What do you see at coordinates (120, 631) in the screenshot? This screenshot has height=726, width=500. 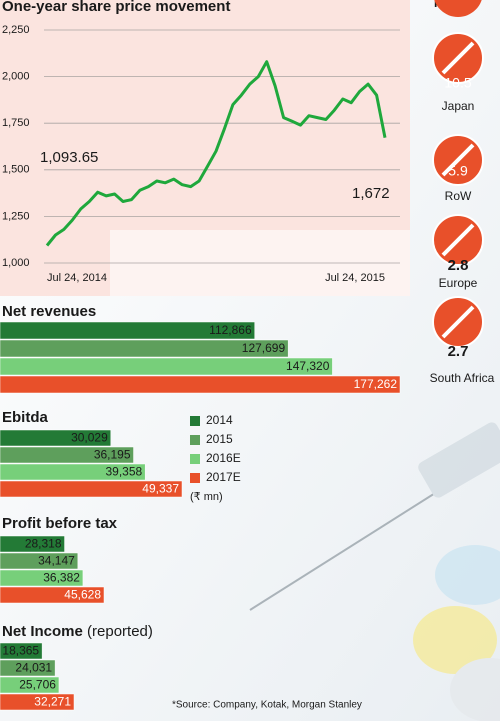 I see `net-income-subtitle: (reported)` at bounding box center [120, 631].